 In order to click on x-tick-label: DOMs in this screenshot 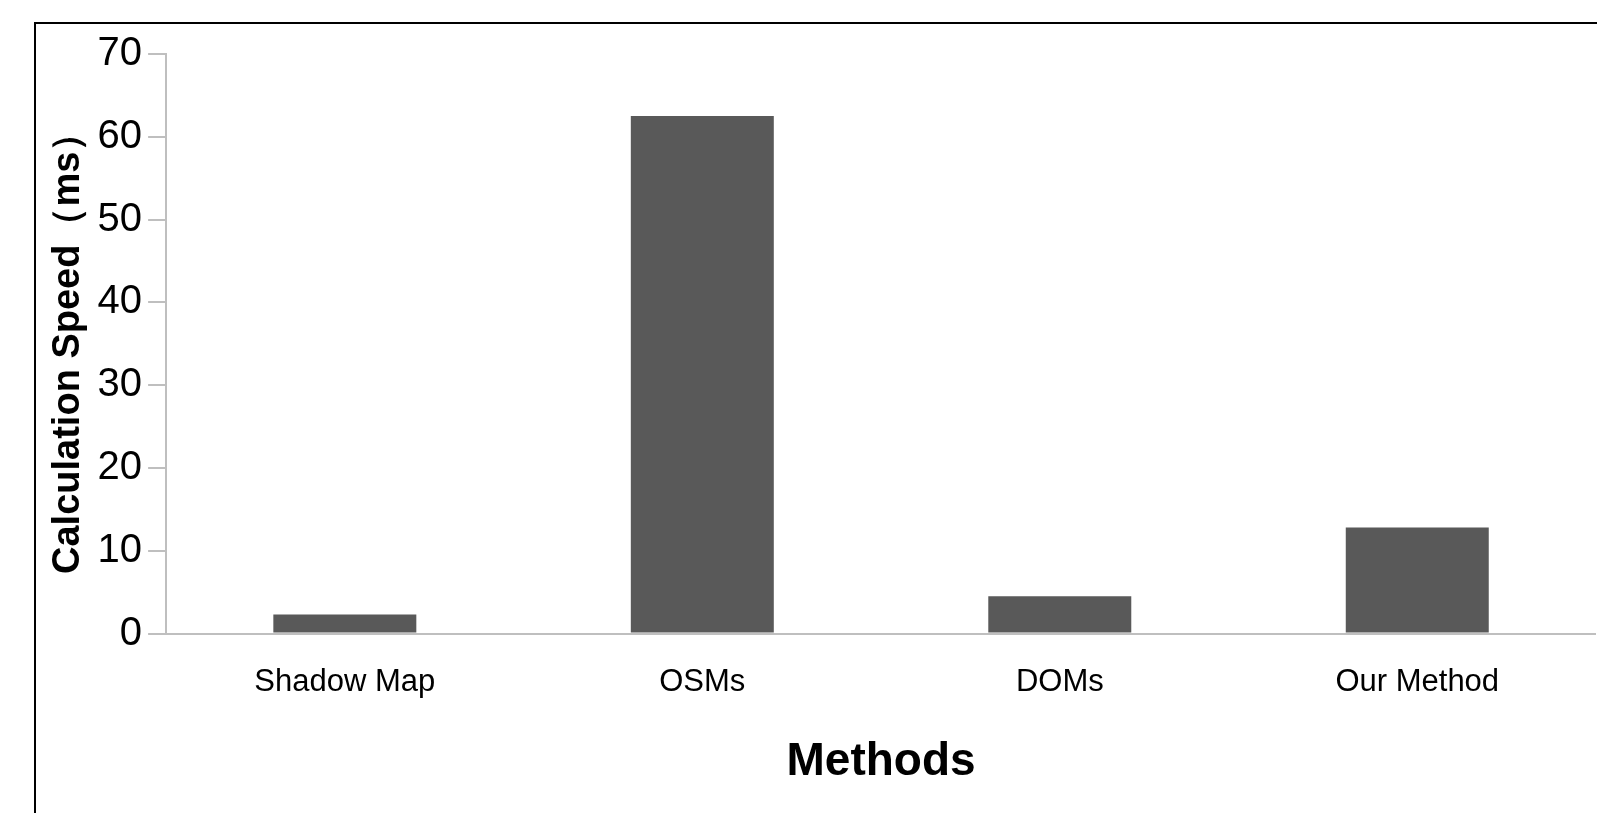, I will do `click(1059, 680)`.